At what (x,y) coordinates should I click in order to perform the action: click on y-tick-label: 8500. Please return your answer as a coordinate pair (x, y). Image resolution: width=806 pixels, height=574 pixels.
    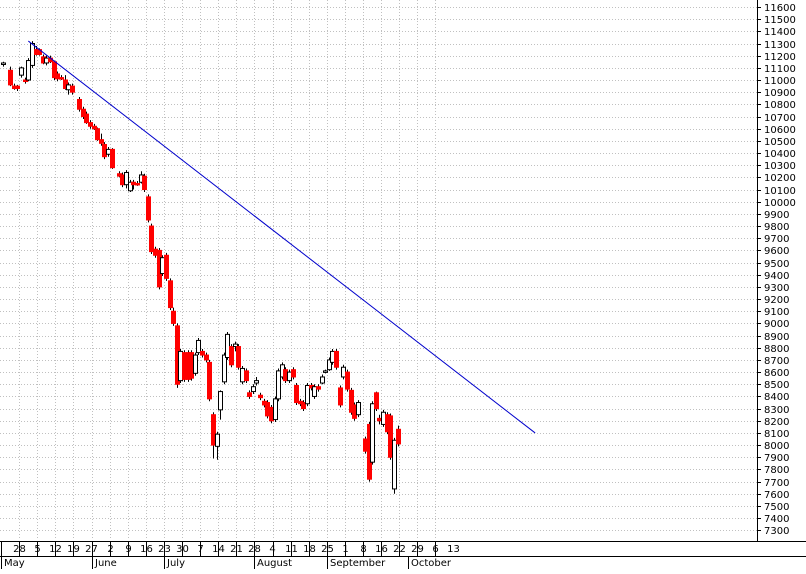
    Looking at the image, I should click on (776, 385).